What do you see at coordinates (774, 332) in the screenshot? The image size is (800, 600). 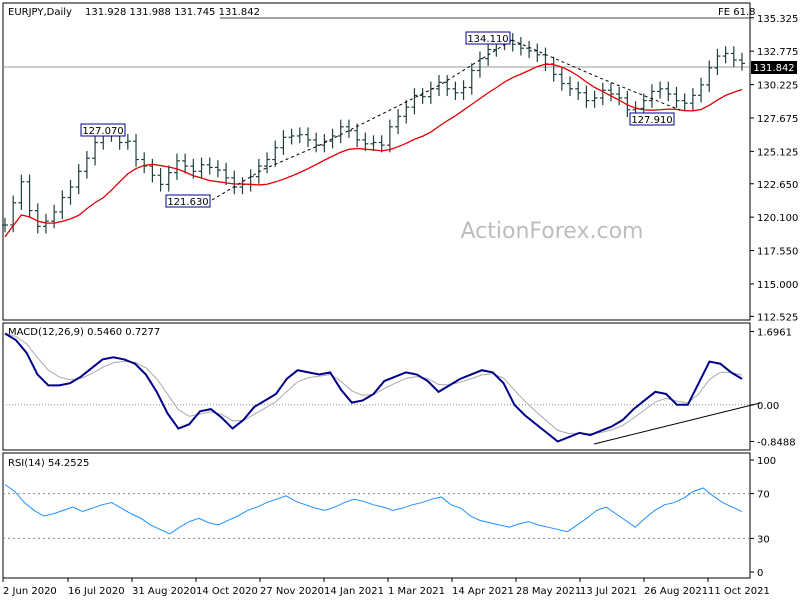 I see `macd-tick-label: 1.6961` at bounding box center [774, 332].